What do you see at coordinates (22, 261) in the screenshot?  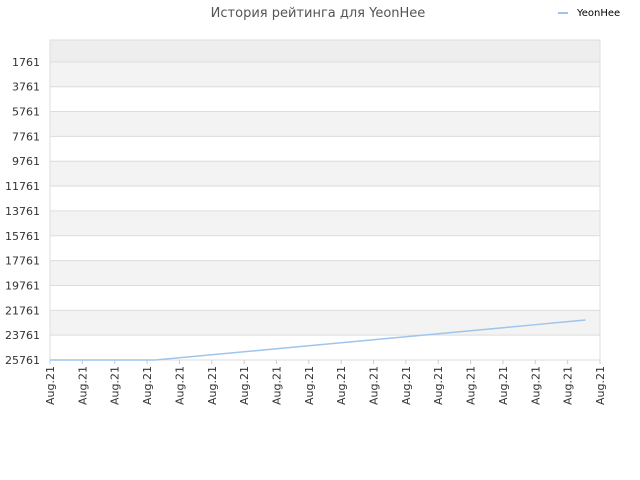 I see `y-tick-label: 17761` at bounding box center [22, 261].